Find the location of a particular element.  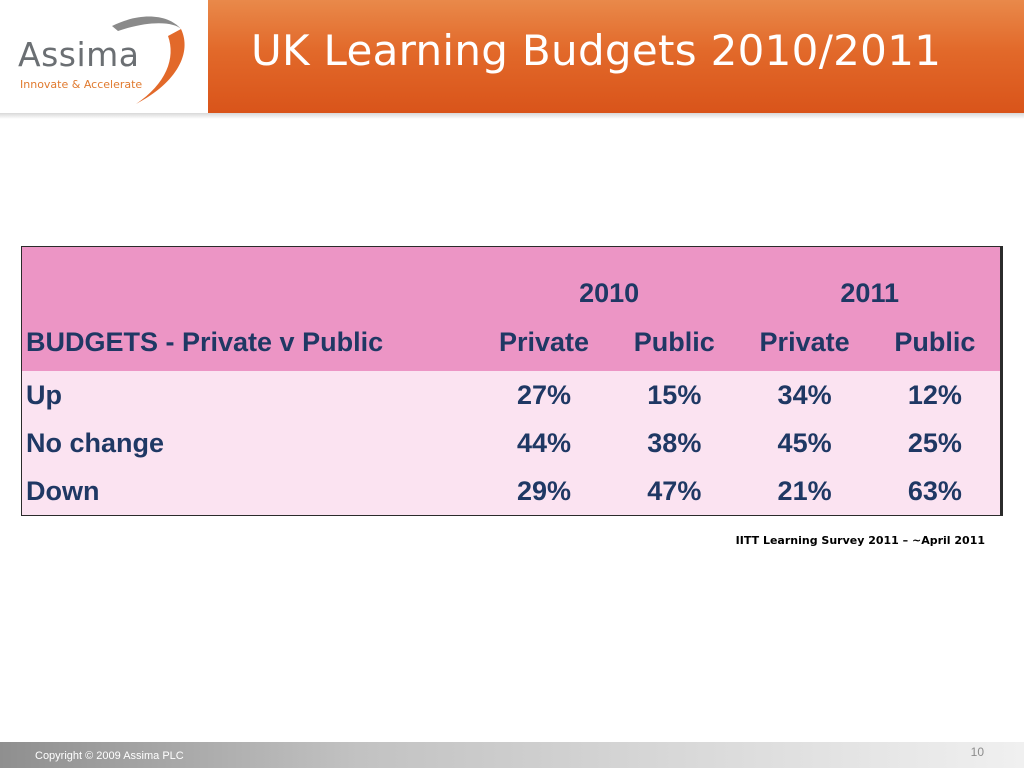

table-cell: 25% is located at coordinates (934, 442).